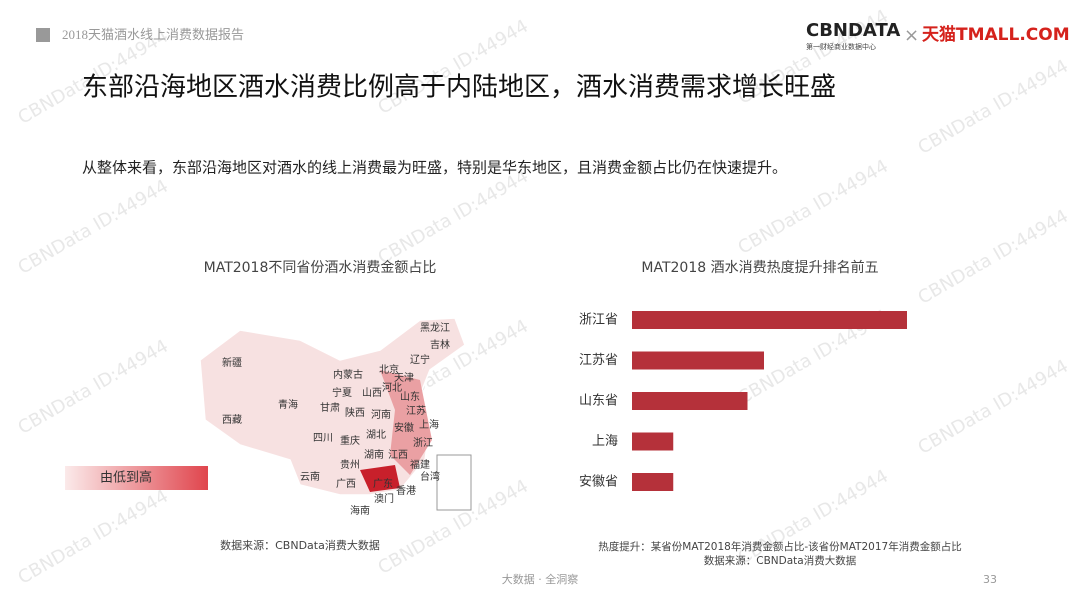  Describe the element at coordinates (232, 362) in the screenshot. I see `province-label: 新疆` at that location.